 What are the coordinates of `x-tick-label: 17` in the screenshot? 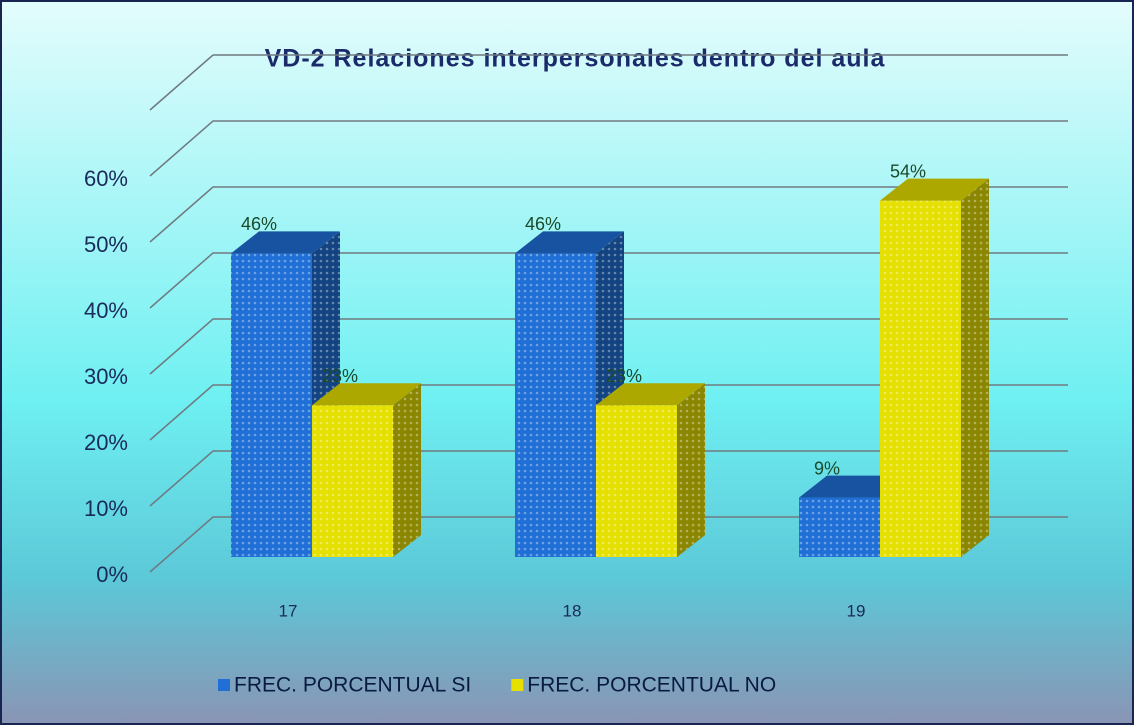 It's located at (288, 610).